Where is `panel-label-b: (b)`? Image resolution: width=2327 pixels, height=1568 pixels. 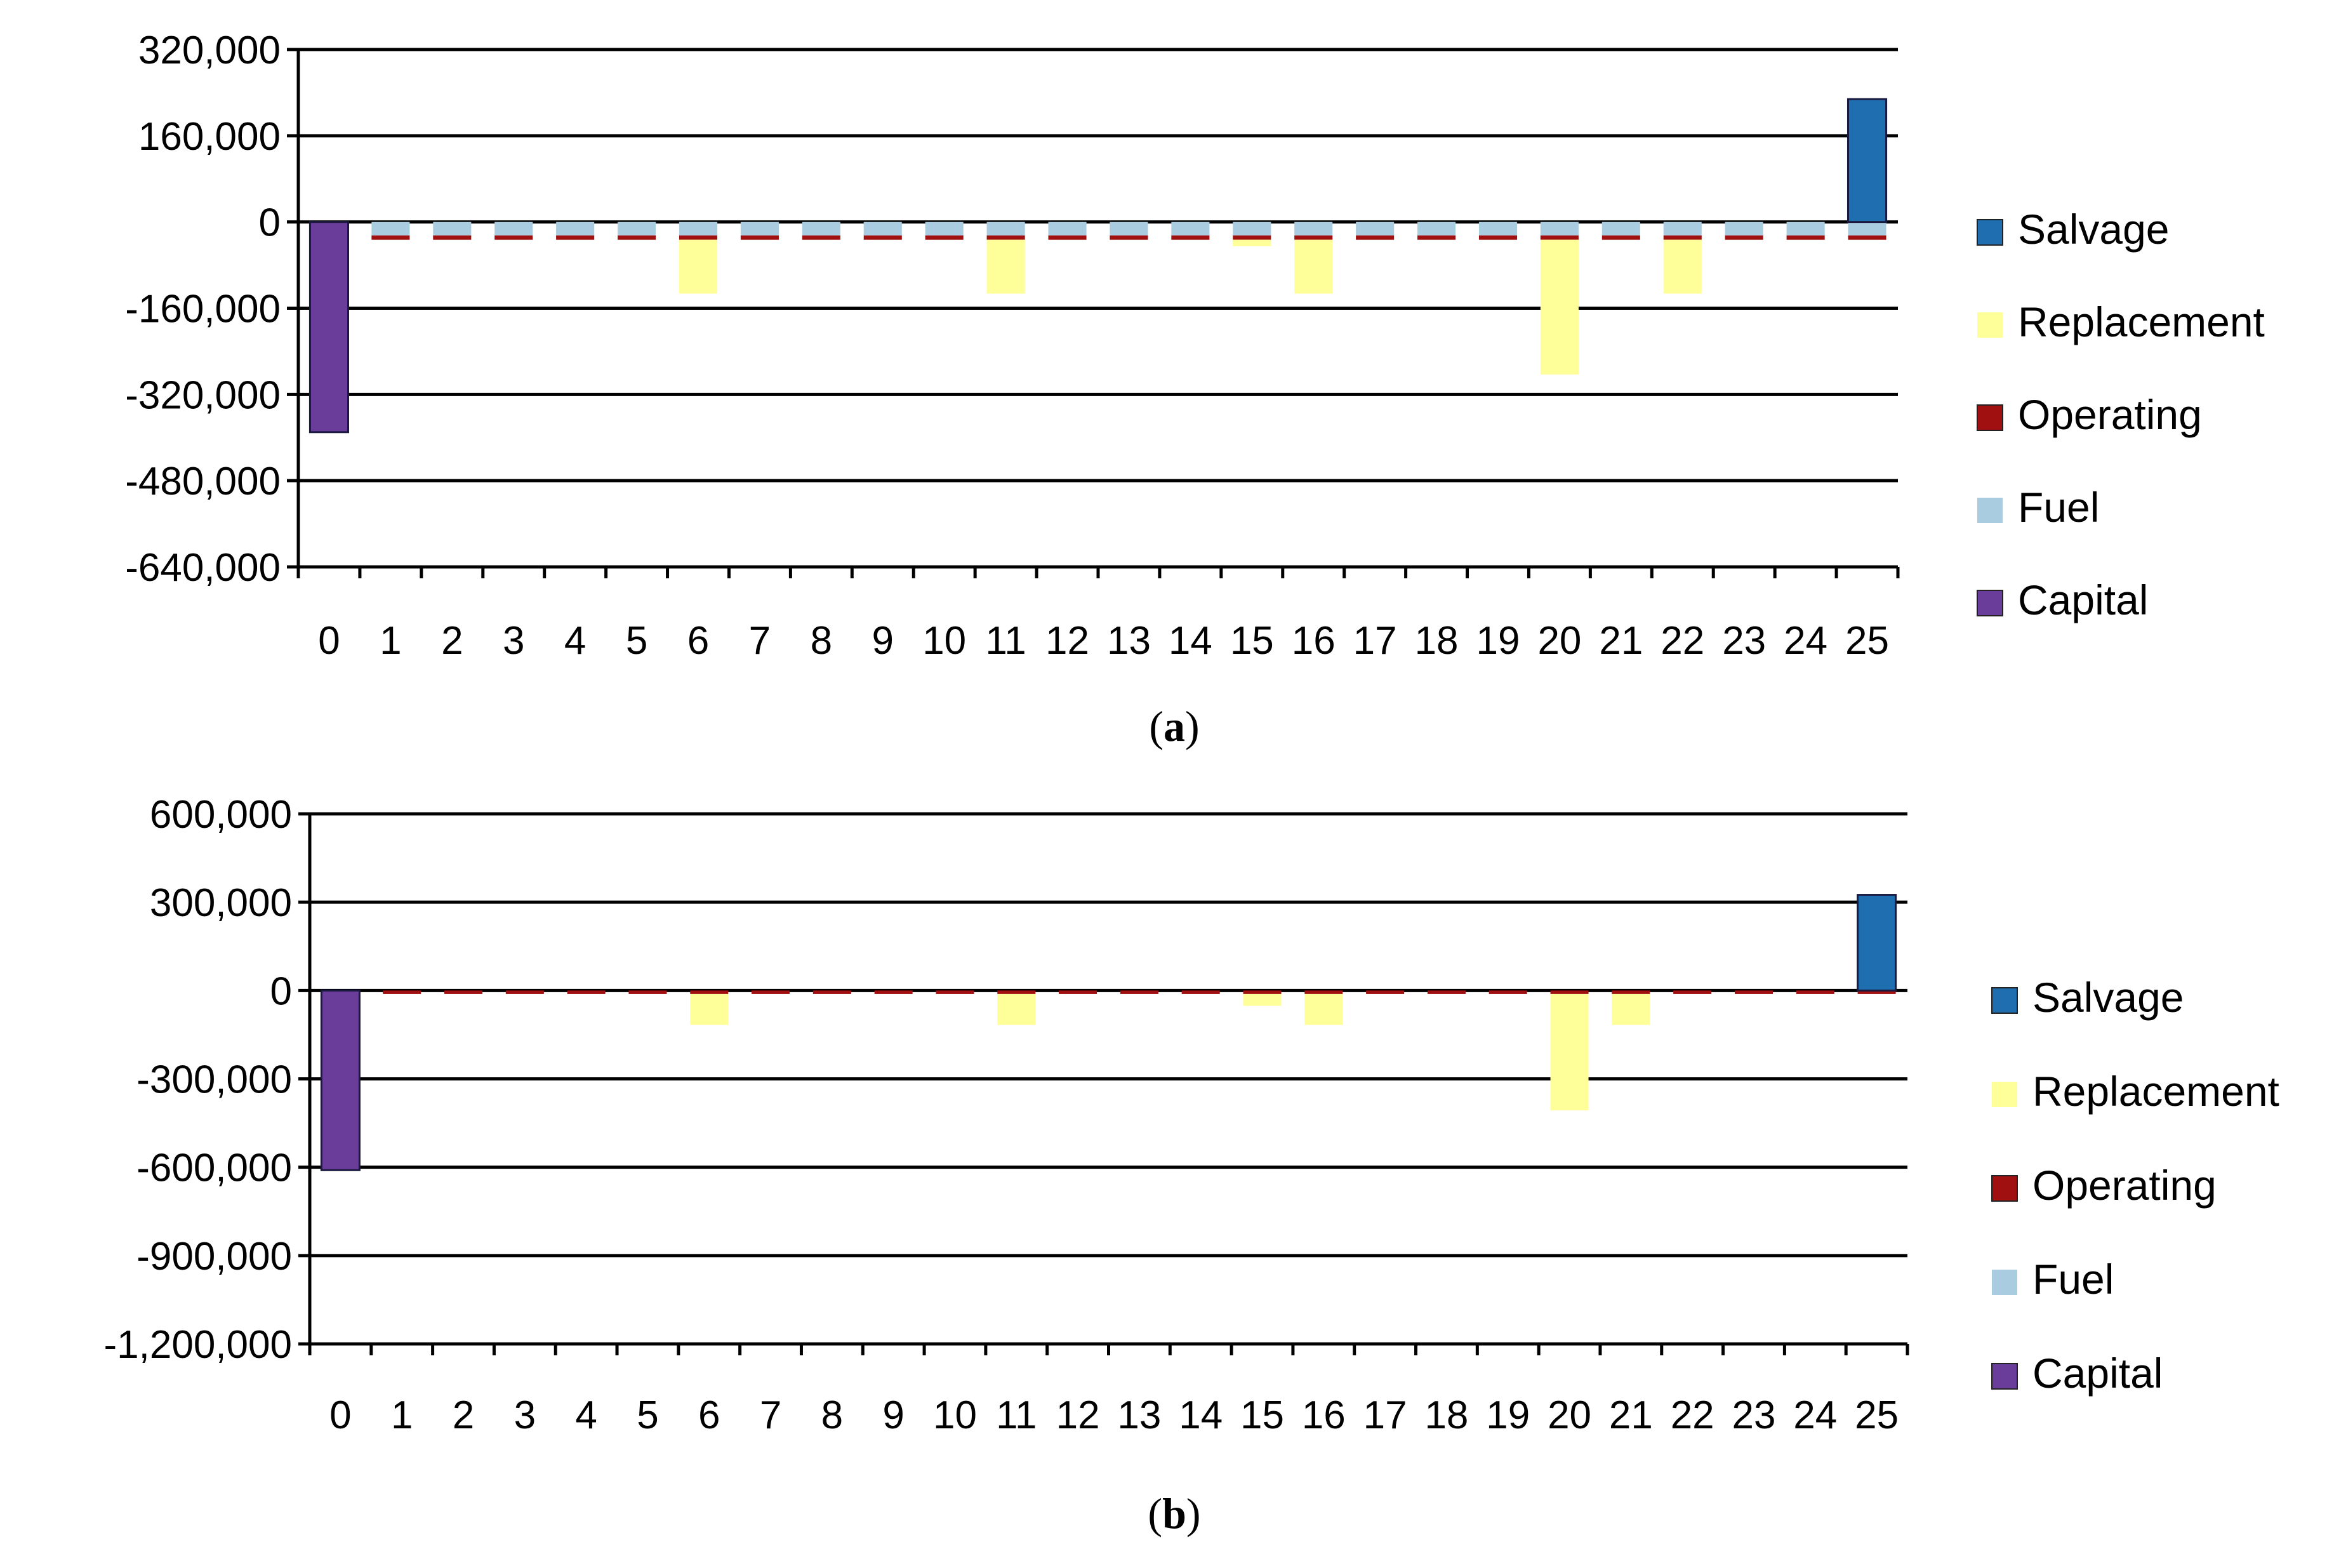
panel-label-b: (b) is located at coordinates (1174, 1513).